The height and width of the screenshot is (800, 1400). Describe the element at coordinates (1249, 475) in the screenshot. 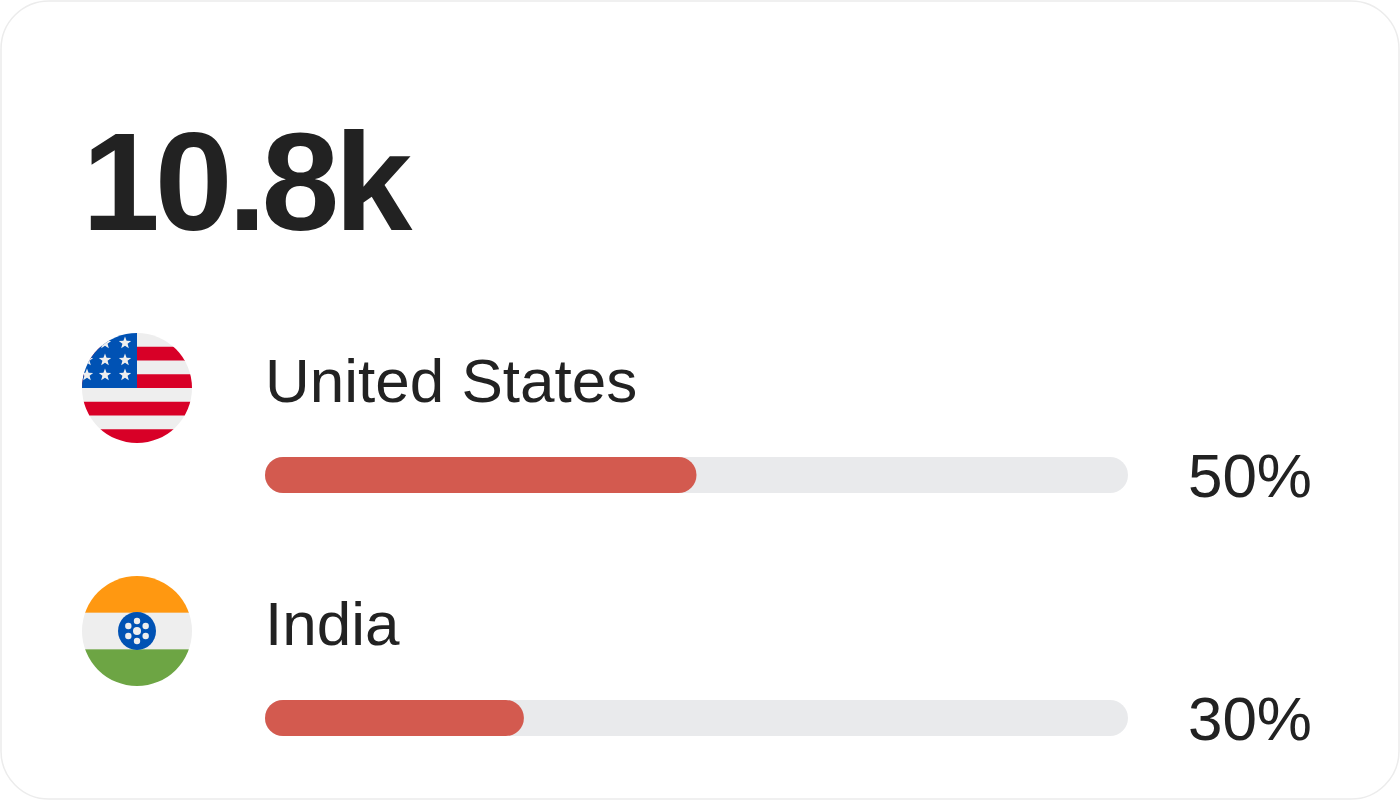

I see `data-label: 50%` at that location.